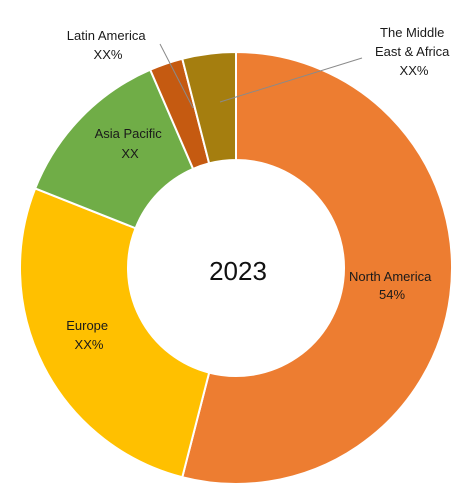 This screenshot has height=484, width=474. Describe the element at coordinates (108, 54) in the screenshot. I see `latin-america-value: XX%` at that location.